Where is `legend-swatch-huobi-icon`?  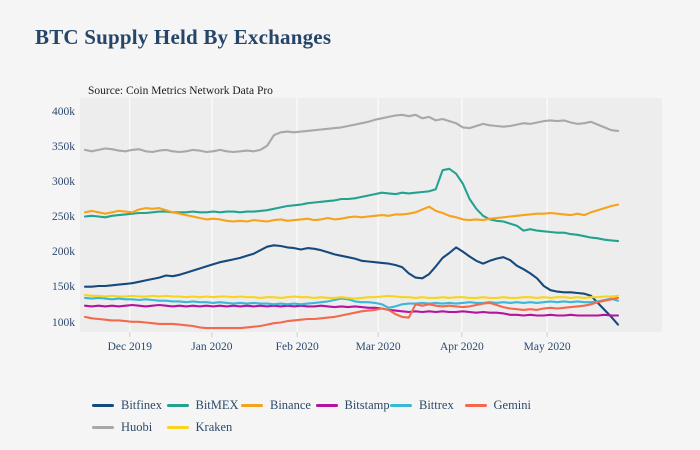
legend-swatch-huobi-icon is located at coordinates (103, 427).